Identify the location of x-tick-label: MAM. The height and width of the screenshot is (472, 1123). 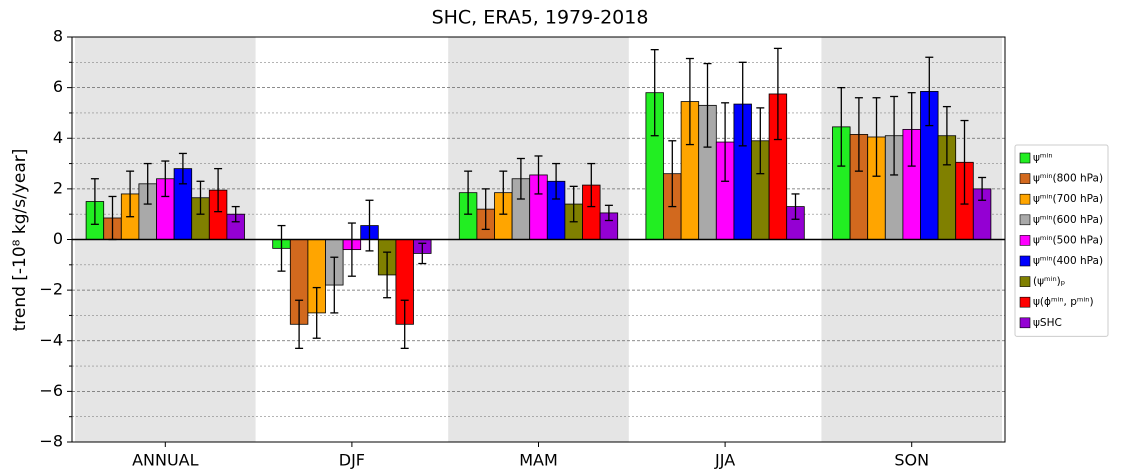
(538, 460).